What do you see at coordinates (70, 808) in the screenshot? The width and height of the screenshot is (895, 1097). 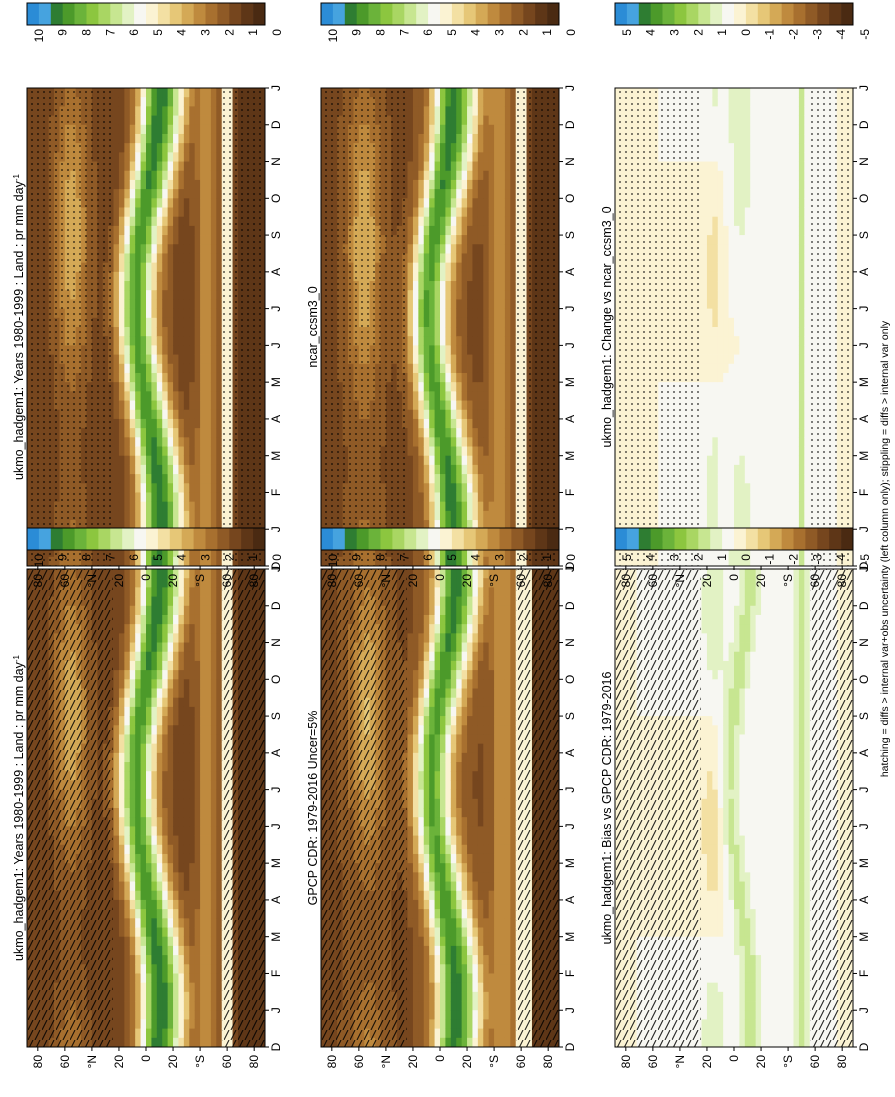 I see `hatching-overlay` at bounding box center [70, 808].